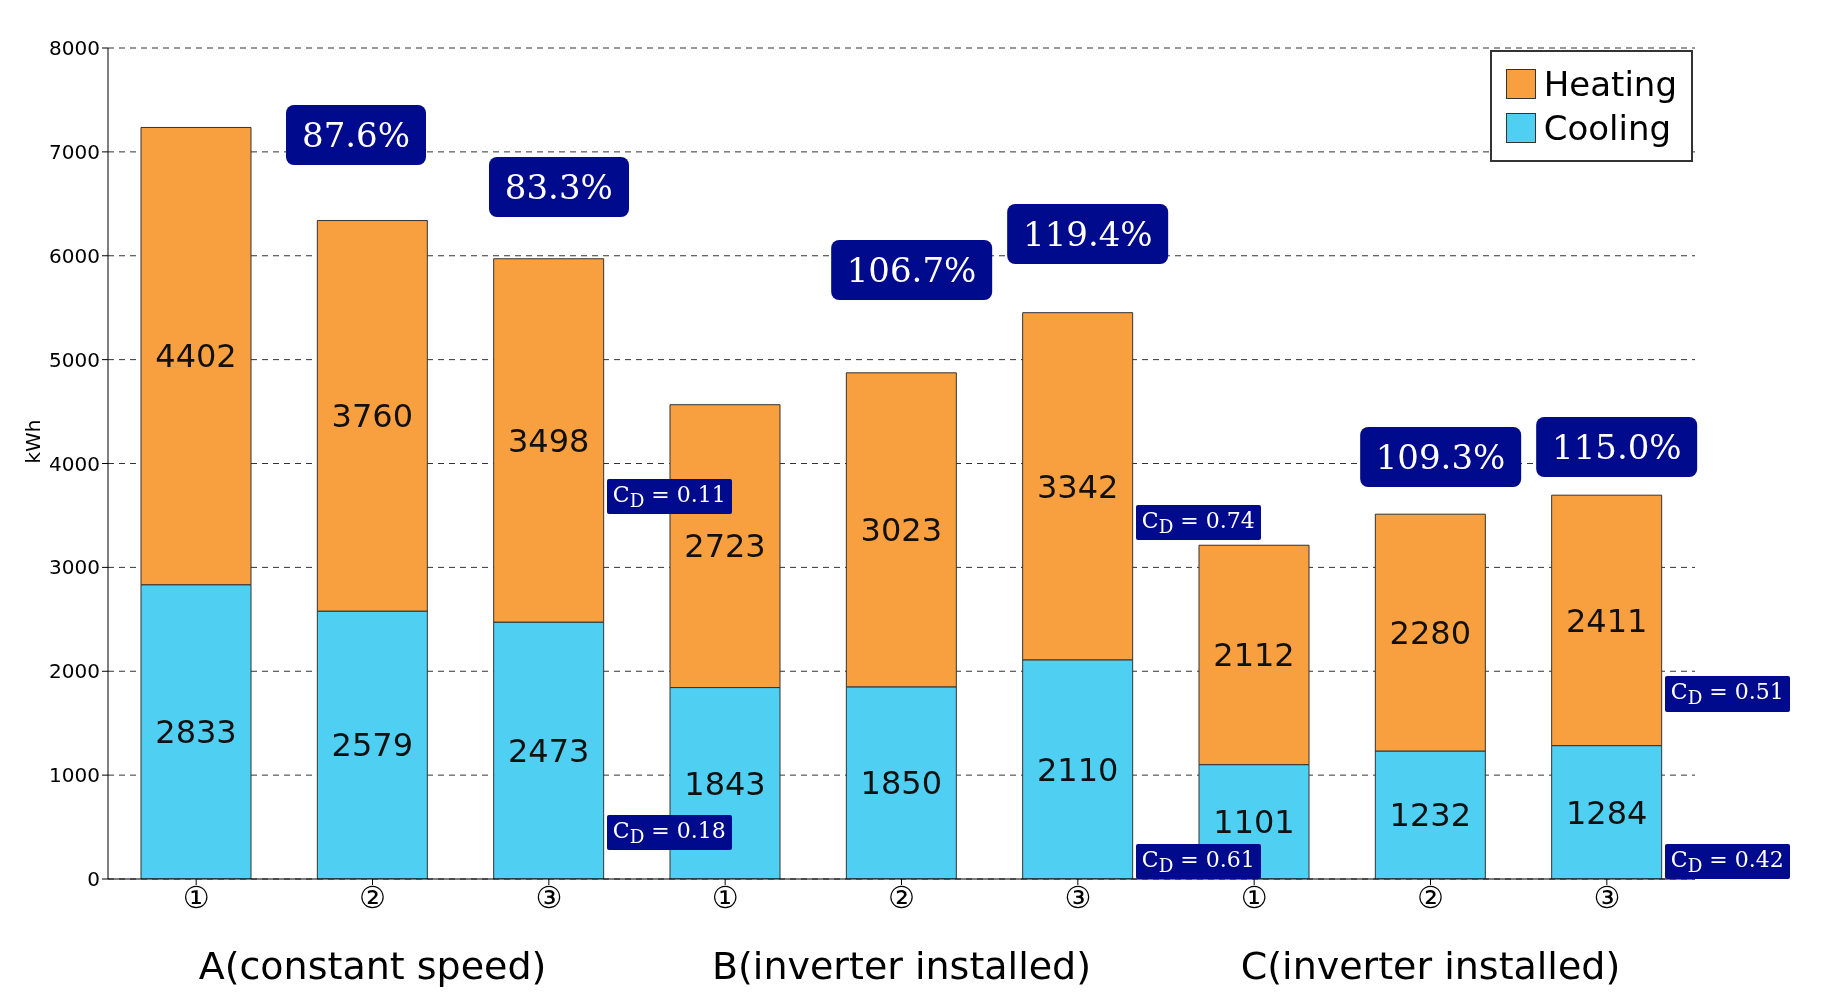 This screenshot has width=1843, height=1007. Describe the element at coordinates (1254, 655) in the screenshot. I see `data-label: 2112` at that location.